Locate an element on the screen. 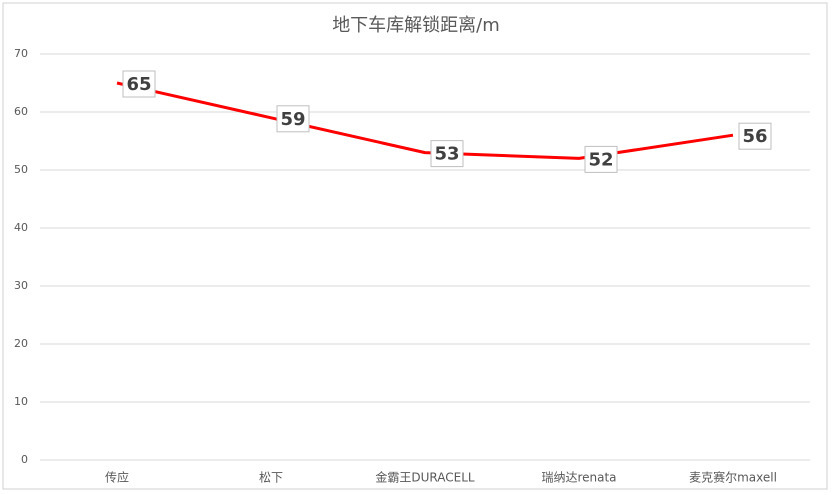 The image size is (832, 495). line is located at coordinates (425, 120).